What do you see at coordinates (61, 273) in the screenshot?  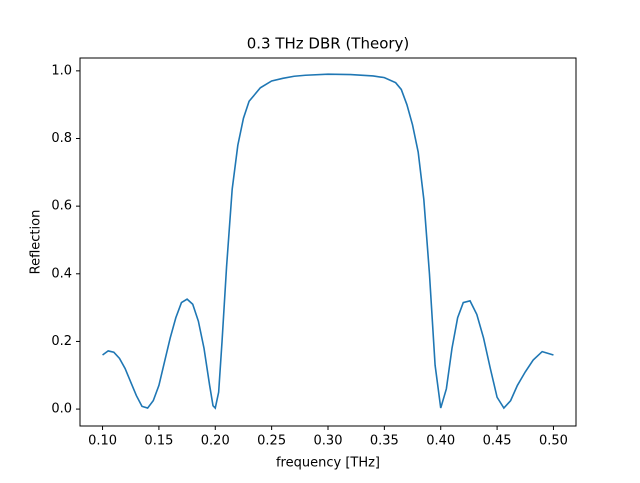 I see `y-tick-label: 0.4` at bounding box center [61, 273].